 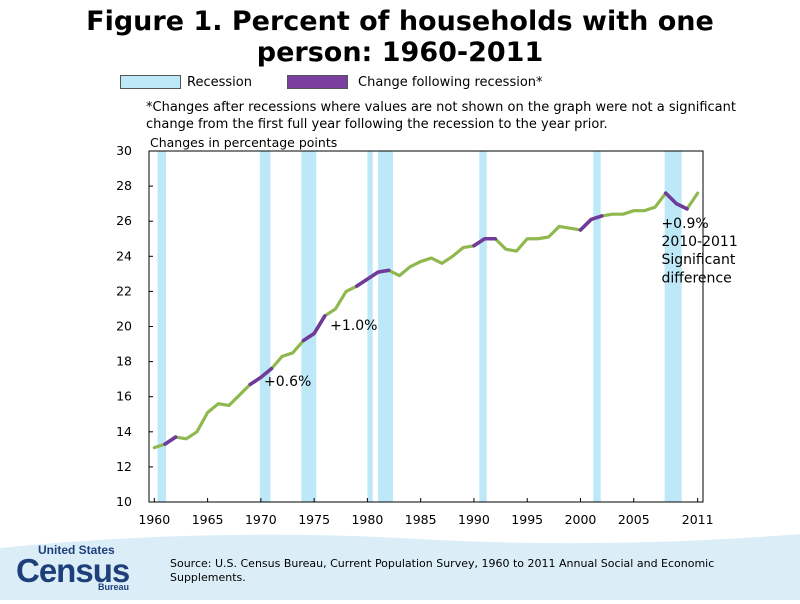 I want to click on title-line-2: person: 1960-2011, so click(x=400, y=52).